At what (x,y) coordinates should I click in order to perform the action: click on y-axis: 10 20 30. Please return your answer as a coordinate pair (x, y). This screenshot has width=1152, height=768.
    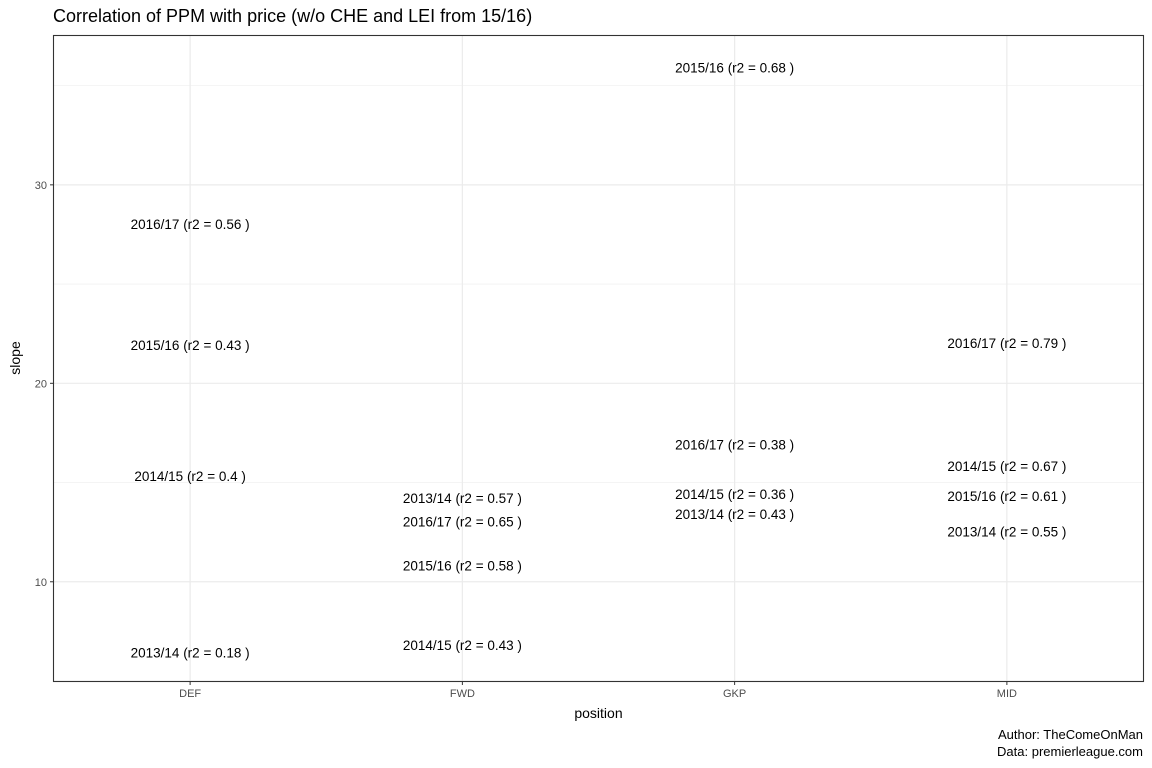
    Looking at the image, I should click on (44, 384).